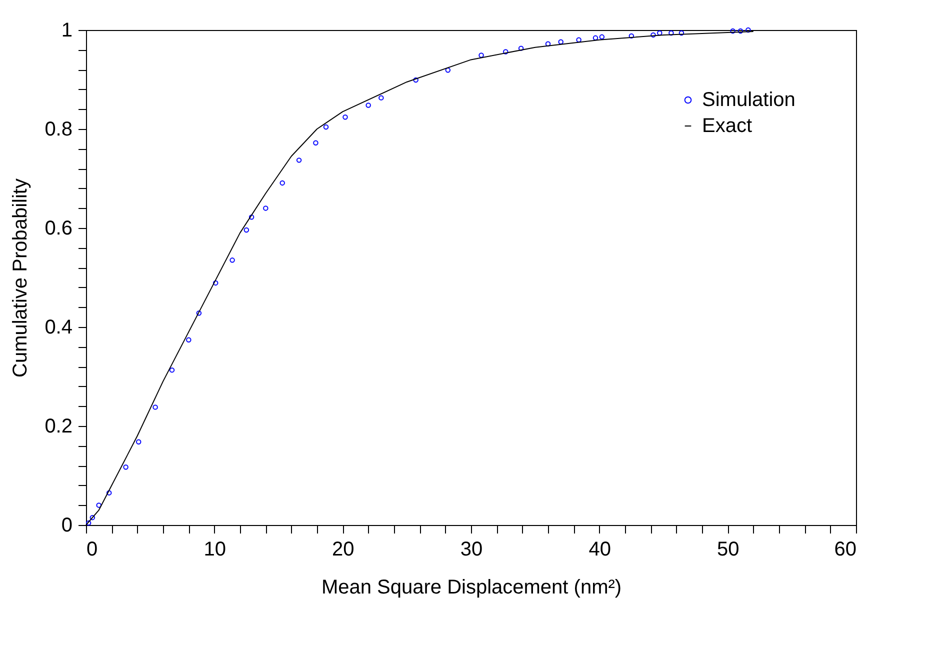 The height and width of the screenshot is (660, 930). What do you see at coordinates (471, 549) in the screenshot?
I see `x-tick-label: 30` at bounding box center [471, 549].